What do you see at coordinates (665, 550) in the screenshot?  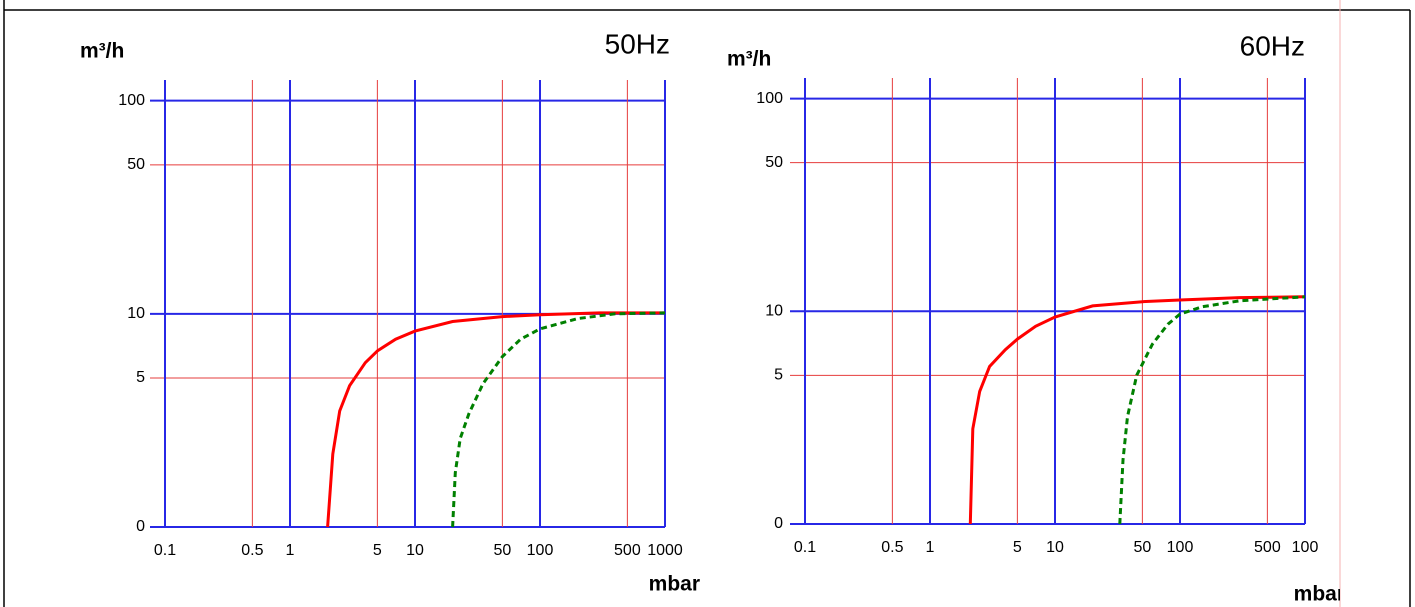 I see `x-tick-label: 1000` at bounding box center [665, 550].